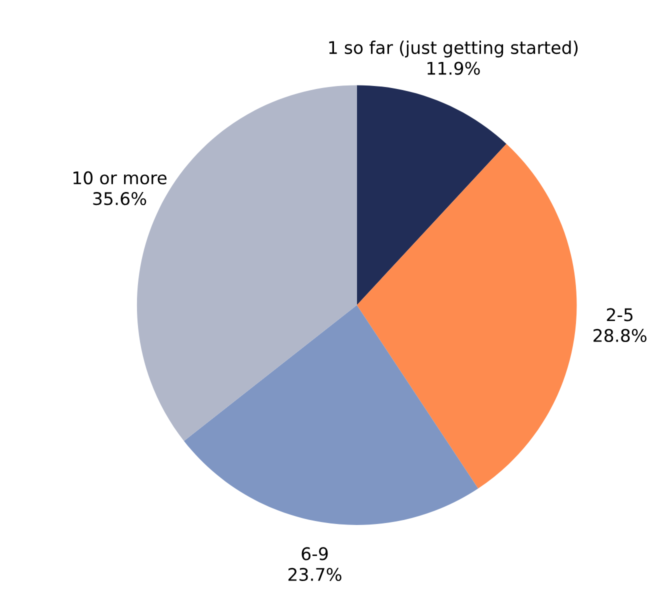 Image resolution: width=667 pixels, height=600 pixels. I want to click on data-label: 23.7%, so click(315, 575).